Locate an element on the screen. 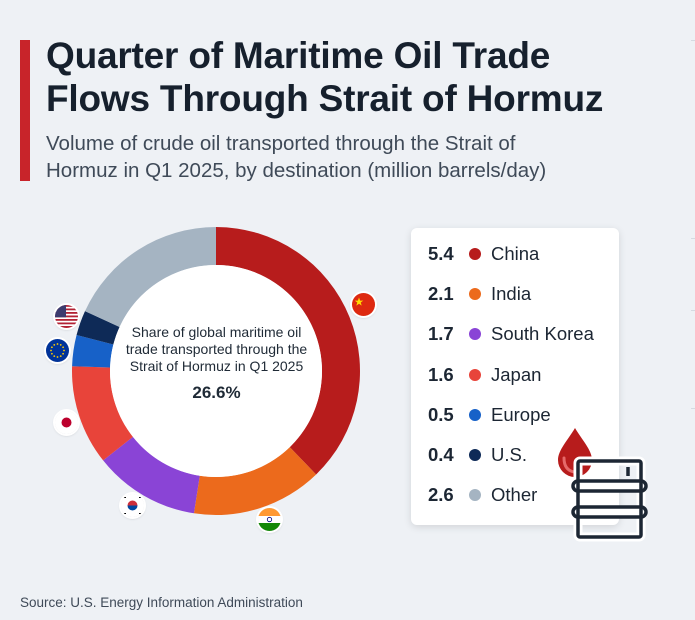 Image resolution: width=695 pixels, height=620 pixels. chart-title-line-1: Quarter of Maritime Oil Trade is located at coordinates (298, 55).